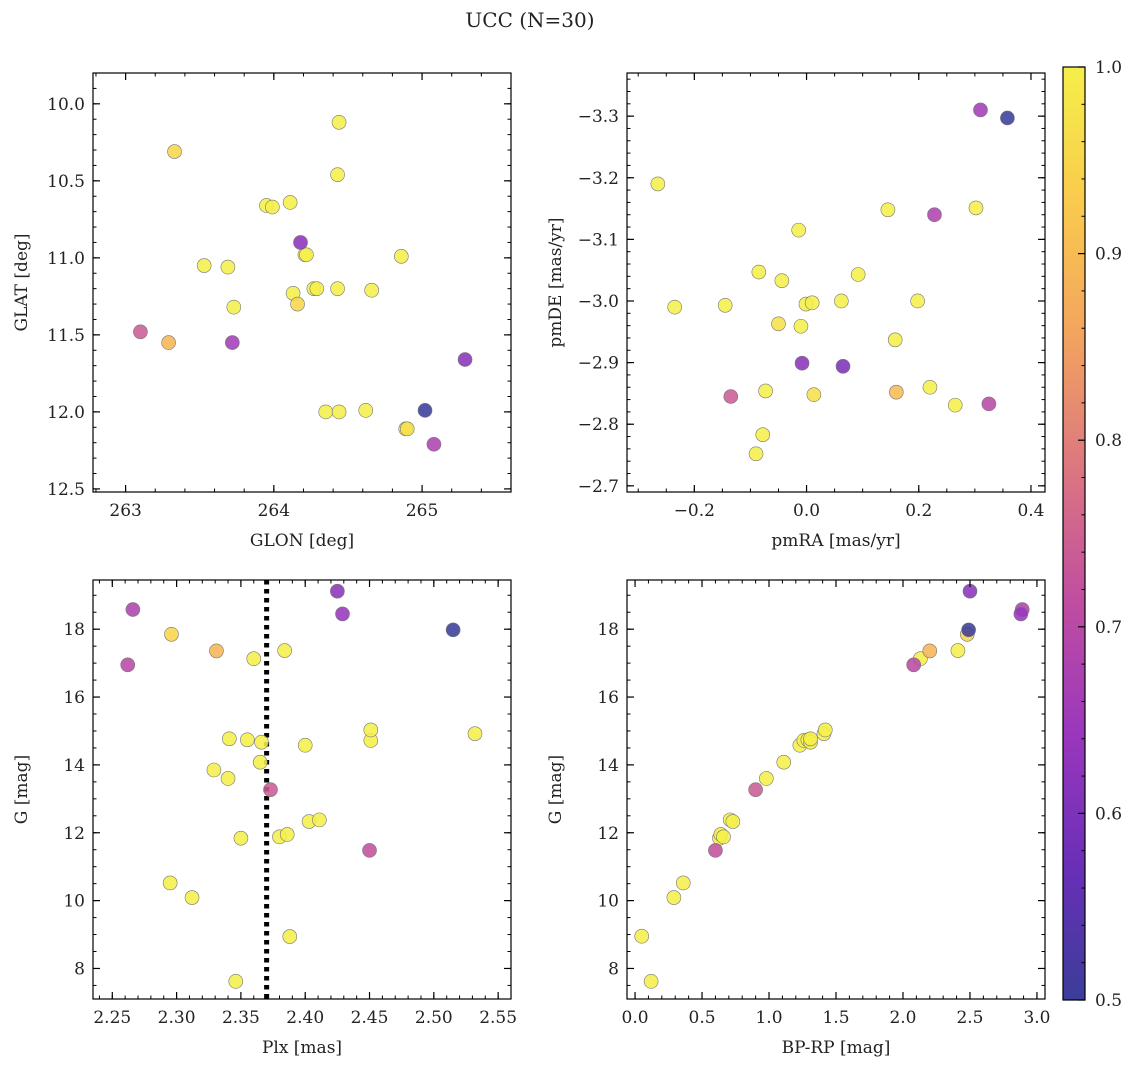 The image size is (1136, 1067). I want to click on colorbar-tick-label: 0.6, so click(1108, 814).